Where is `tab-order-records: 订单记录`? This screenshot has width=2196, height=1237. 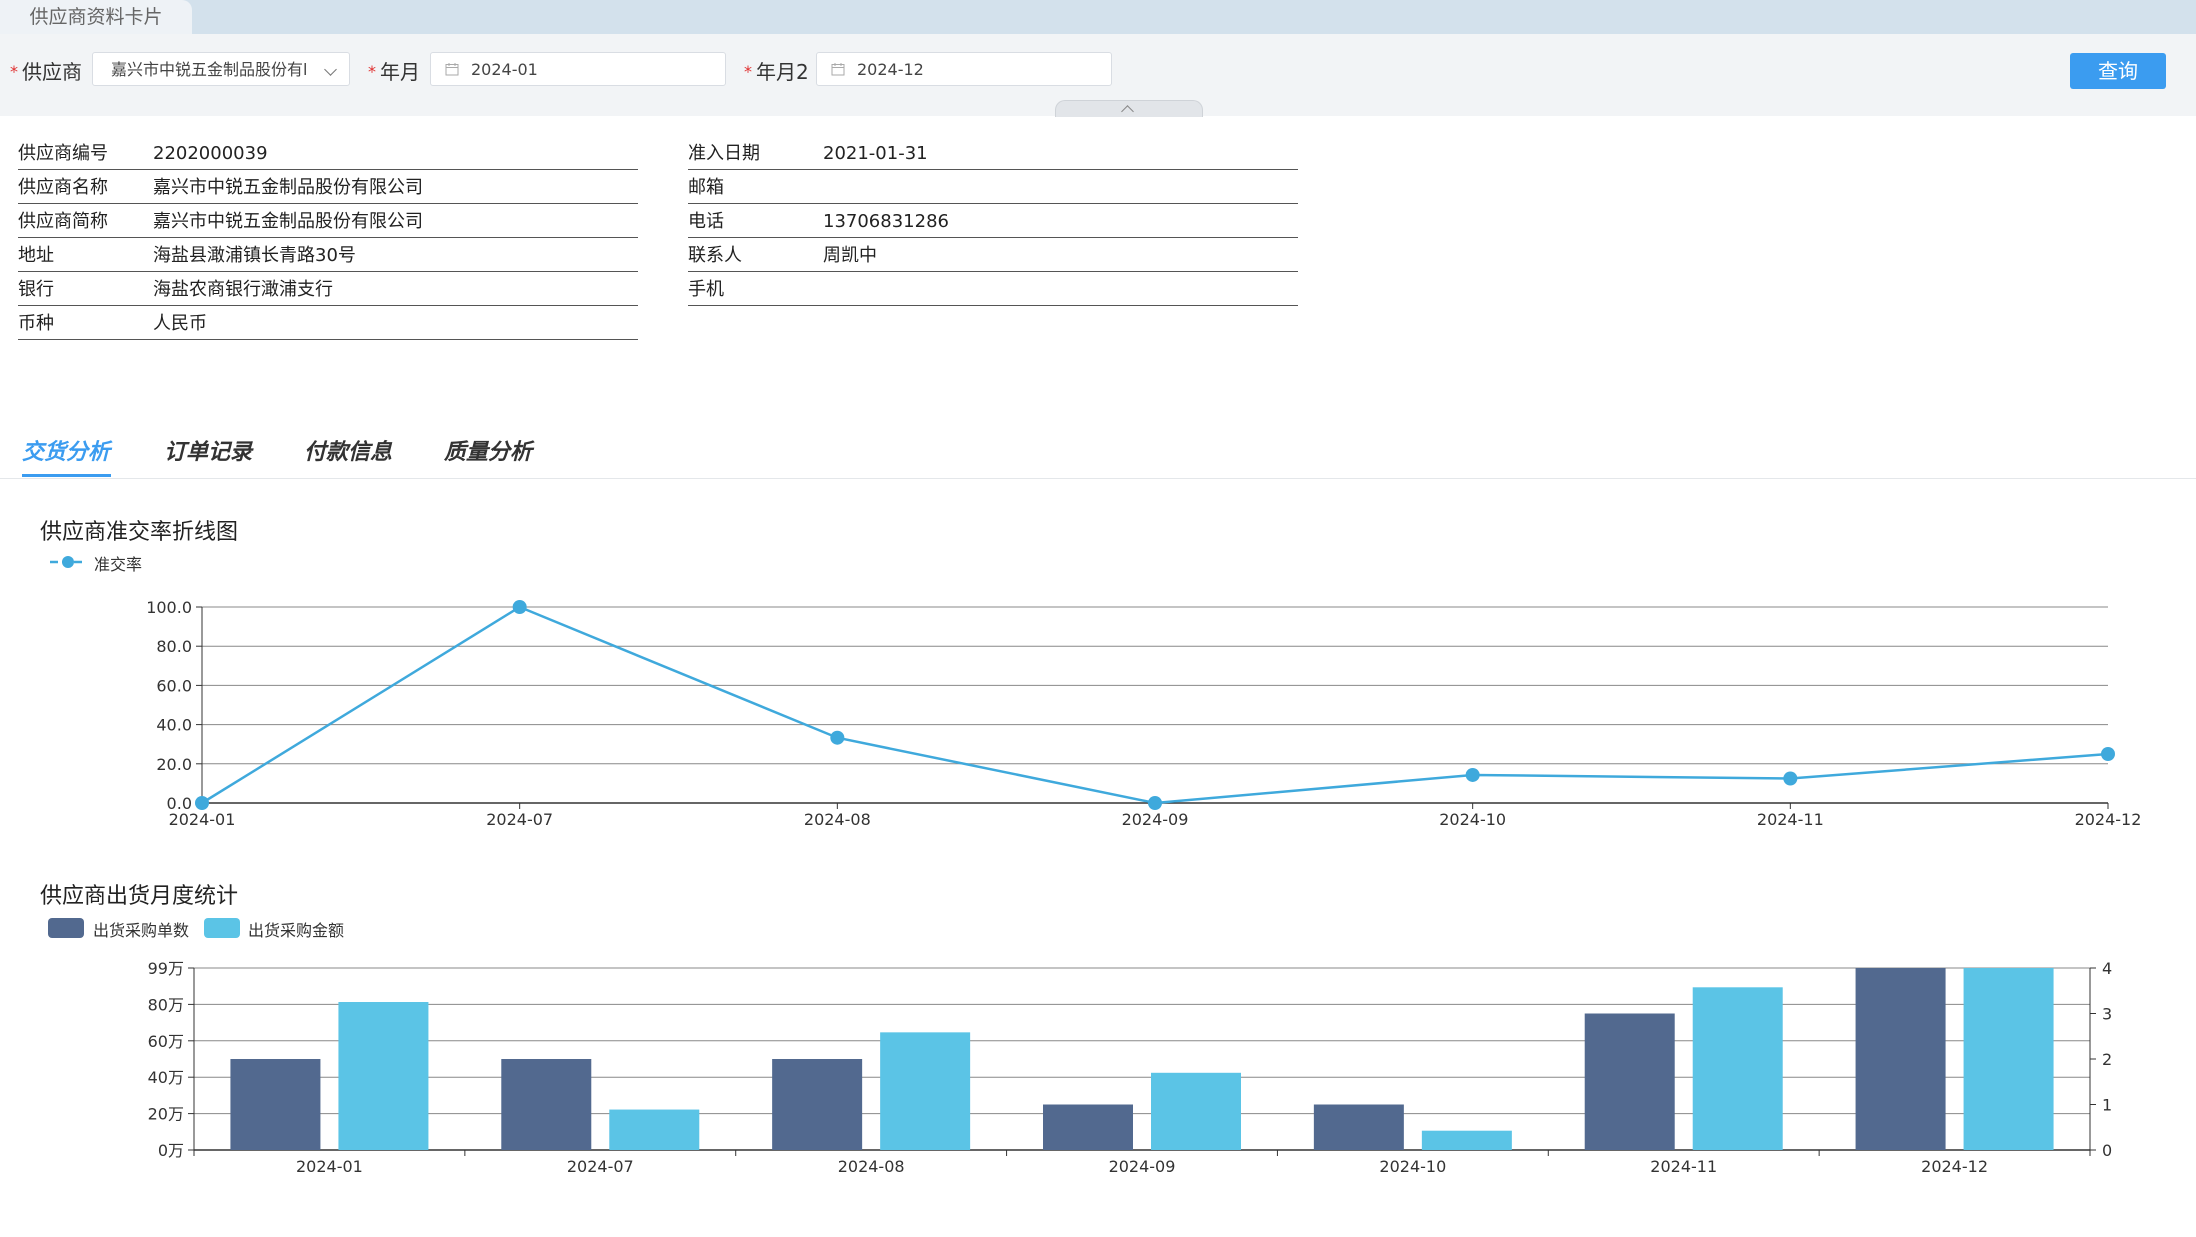
tab-order-records: 订单记录 is located at coordinates (208, 452).